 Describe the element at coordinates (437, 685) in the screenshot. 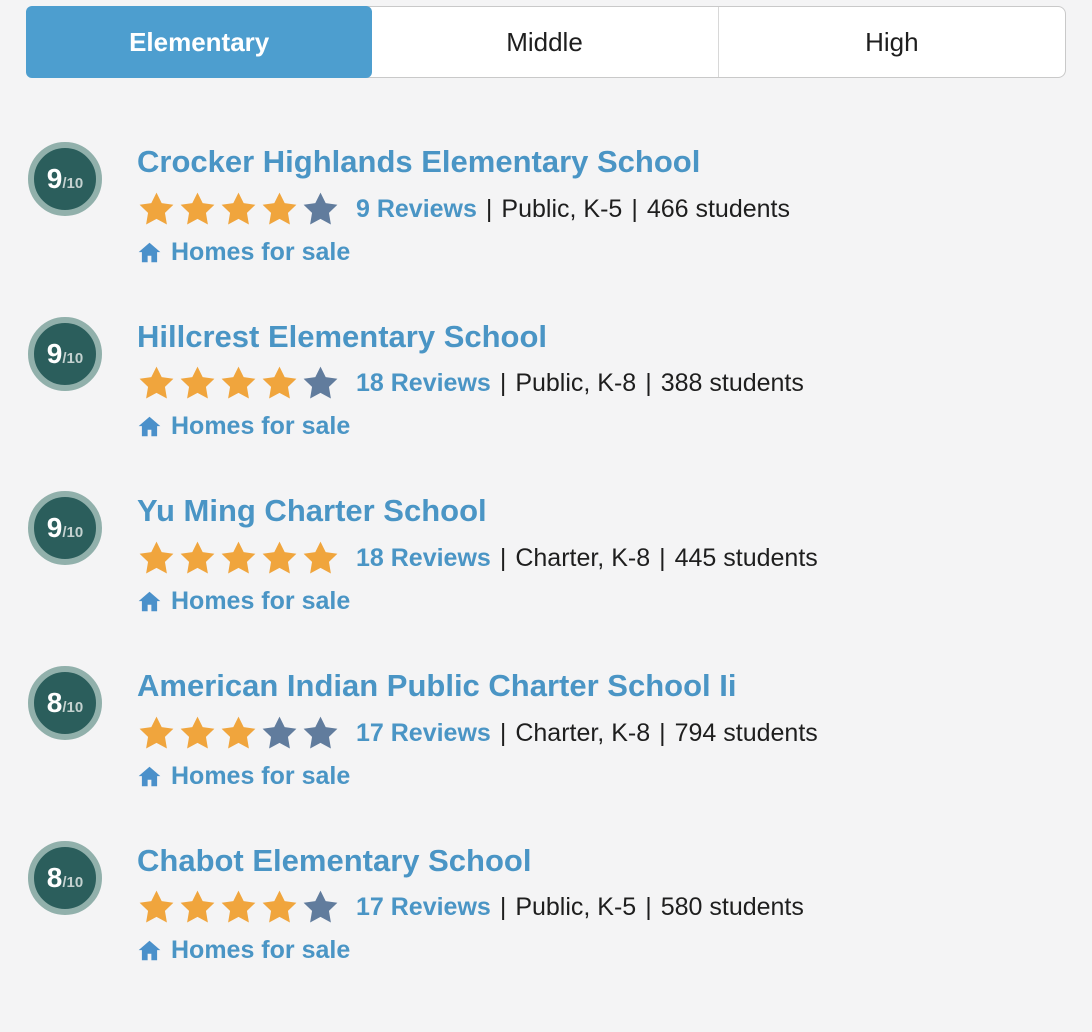

I see `school-name-link: American Indian Public Charter School Ii` at that location.